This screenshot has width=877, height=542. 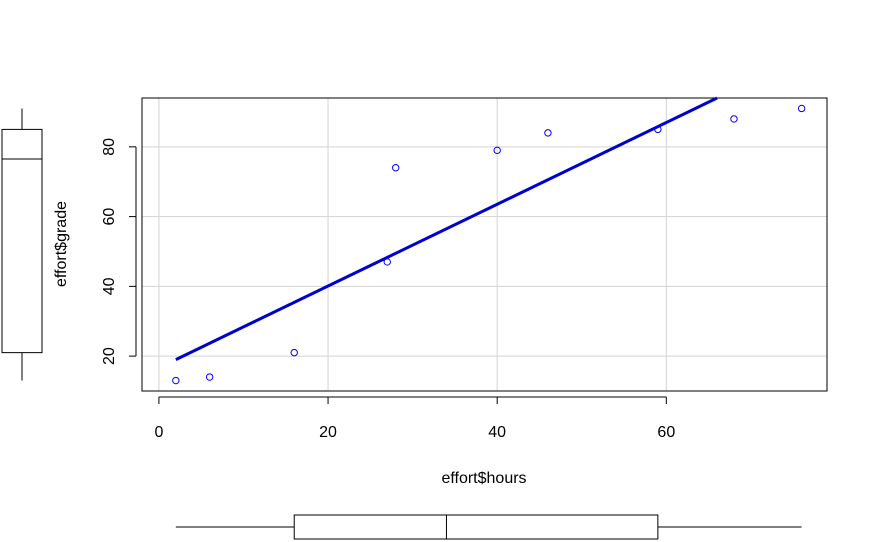 I want to click on y-tick-label: 60, so click(x=109, y=217).